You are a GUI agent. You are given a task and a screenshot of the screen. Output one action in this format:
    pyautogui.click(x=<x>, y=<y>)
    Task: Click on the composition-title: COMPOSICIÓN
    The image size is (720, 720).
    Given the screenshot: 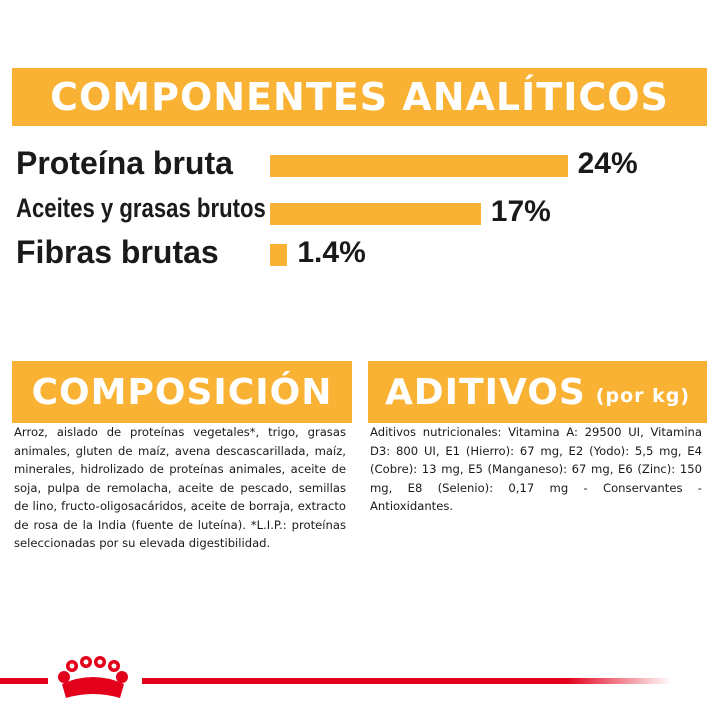 What is the action you would take?
    pyautogui.click(x=182, y=392)
    